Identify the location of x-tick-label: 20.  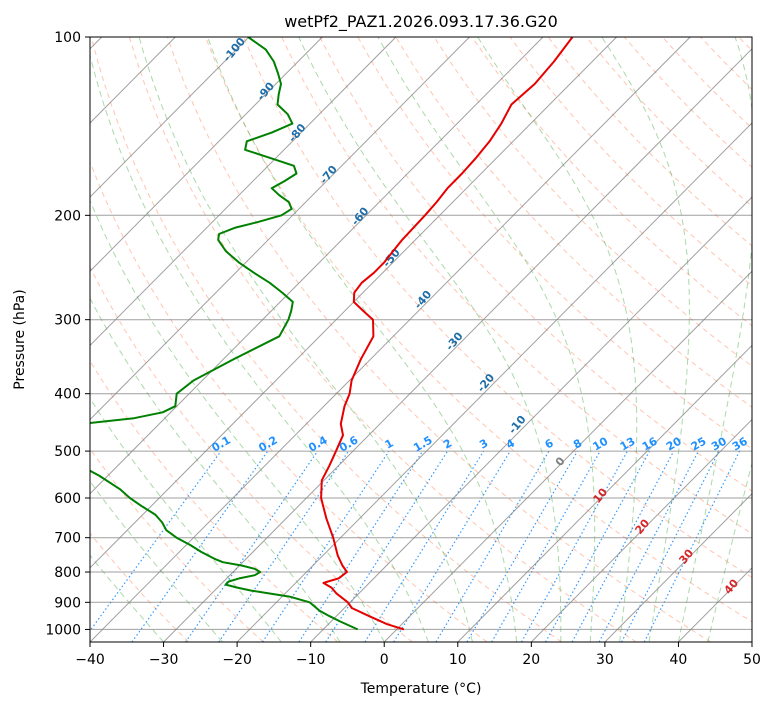
(531, 660).